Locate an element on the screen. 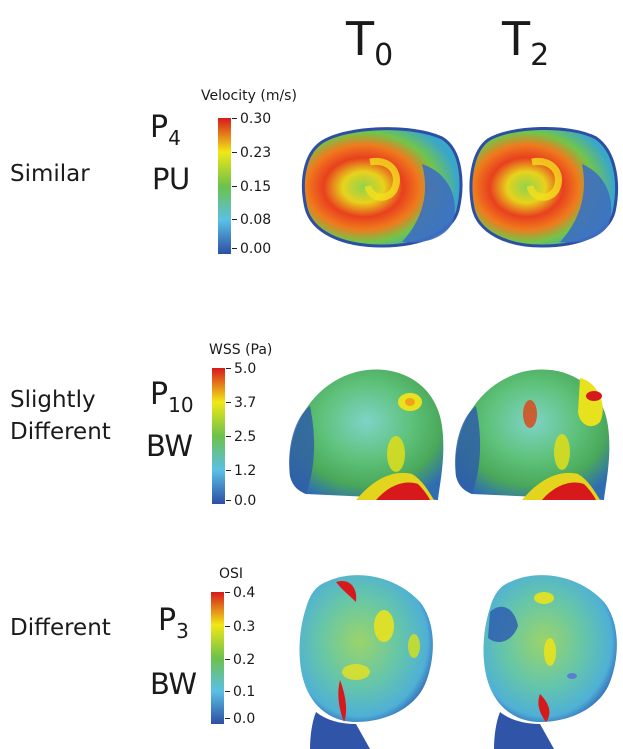 The image size is (623, 749). category-line: Different is located at coordinates (60, 432).